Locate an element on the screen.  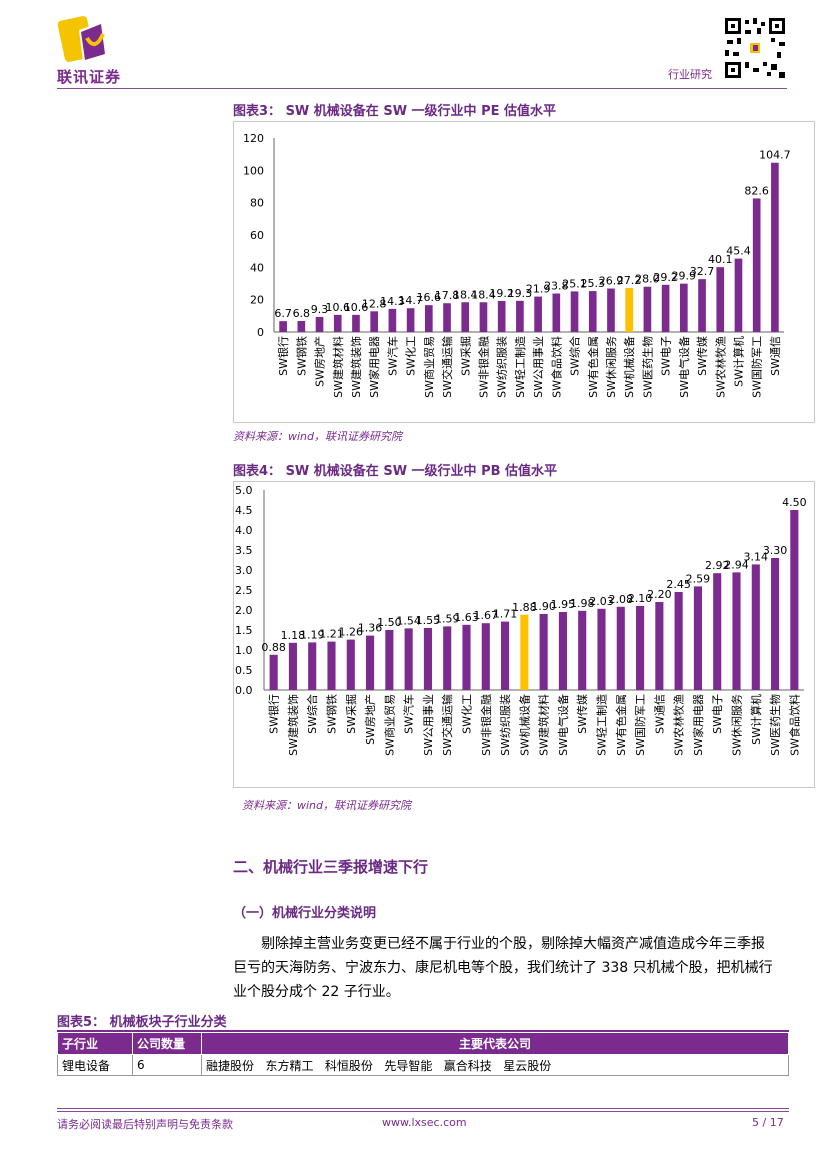
pe-category-label: SW综合 is located at coordinates (575, 356).